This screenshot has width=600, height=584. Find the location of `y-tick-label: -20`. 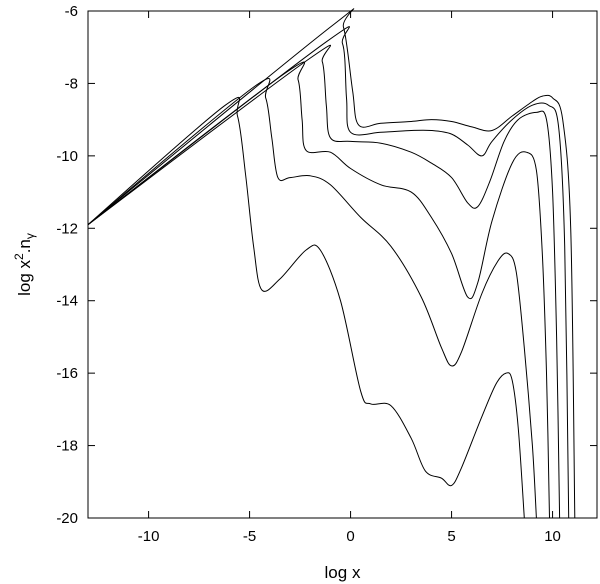

y-tick-label: -20 is located at coordinates (67, 518).